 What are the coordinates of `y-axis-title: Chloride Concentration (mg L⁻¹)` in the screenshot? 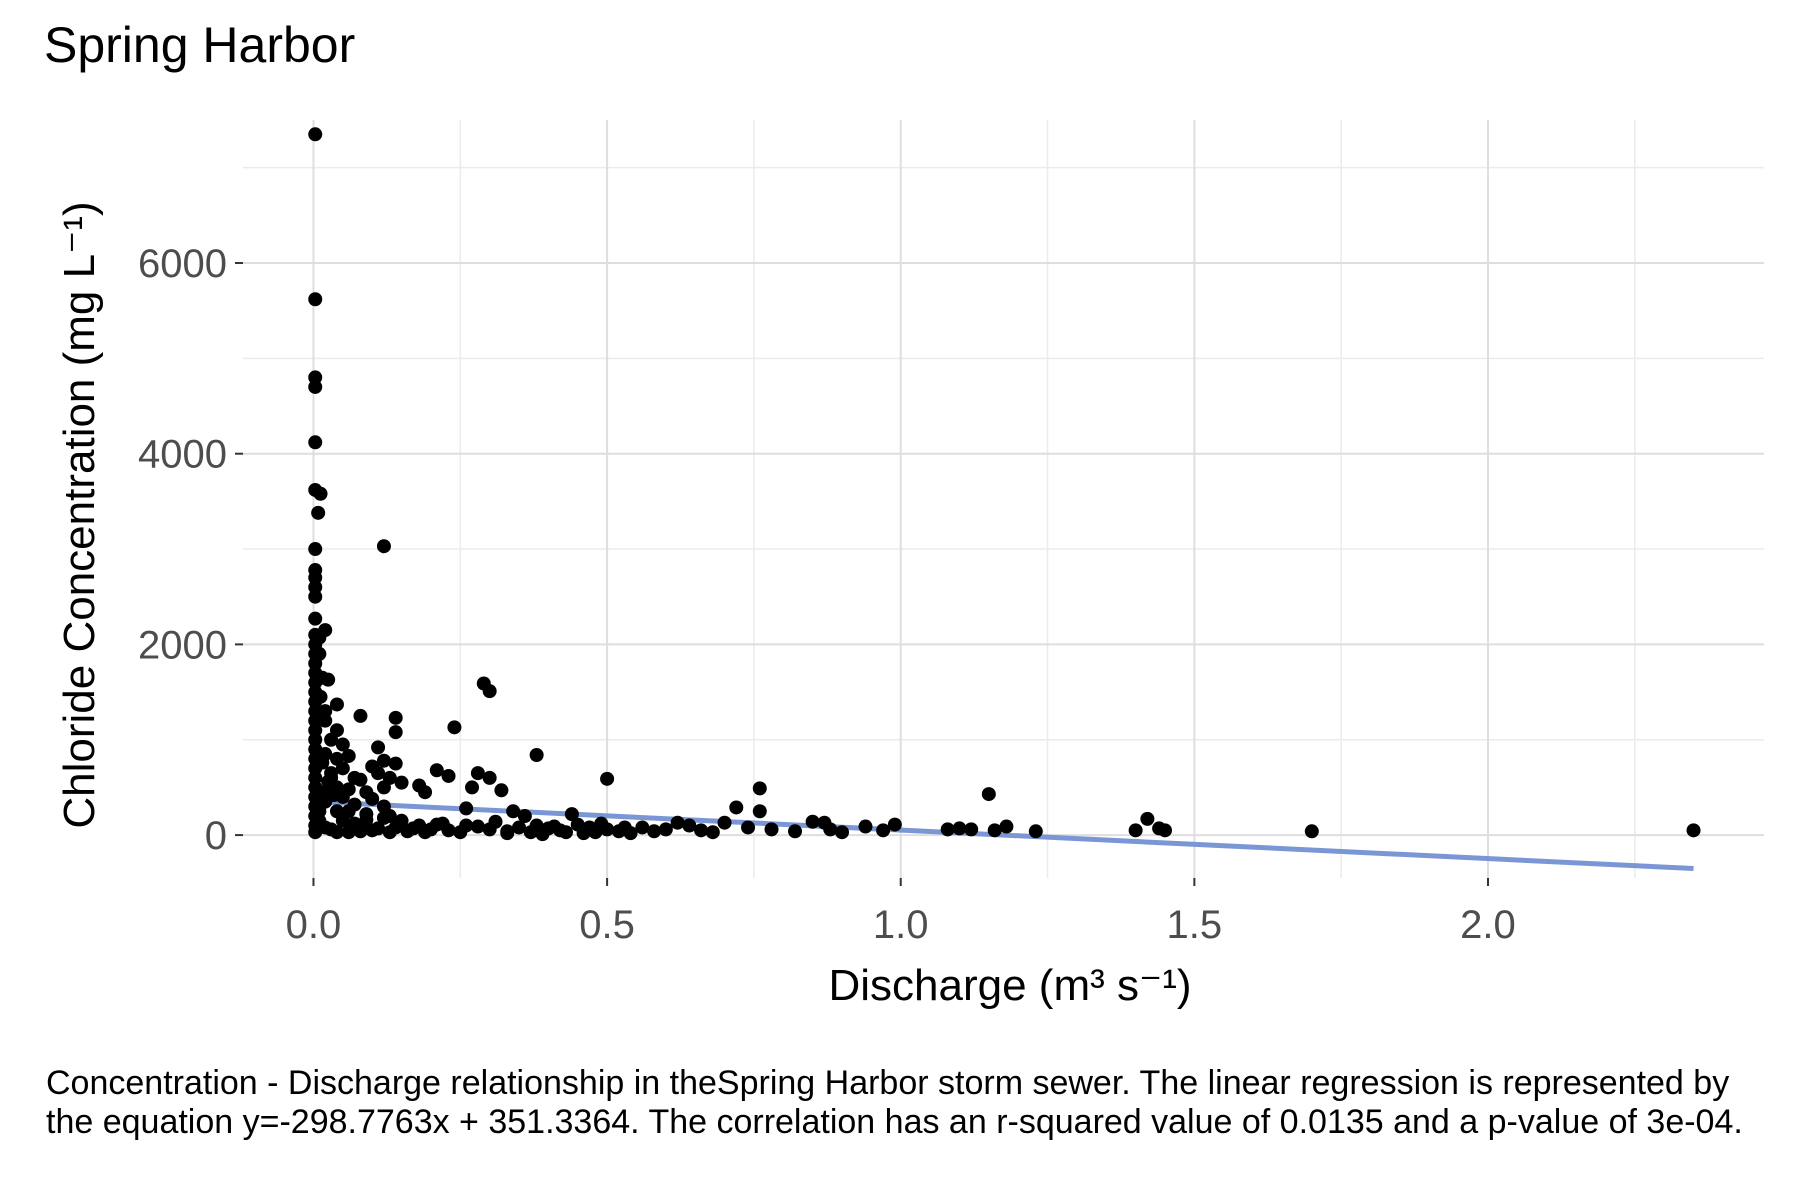 It's located at (79, 514).